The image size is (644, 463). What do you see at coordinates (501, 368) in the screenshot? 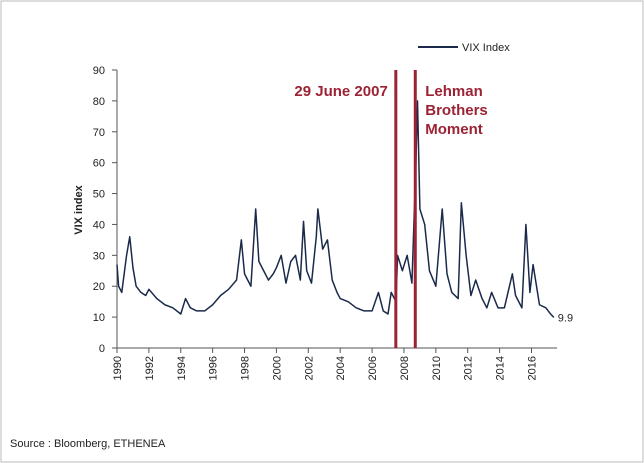
I see `x-tick-label: 2014` at bounding box center [501, 368].